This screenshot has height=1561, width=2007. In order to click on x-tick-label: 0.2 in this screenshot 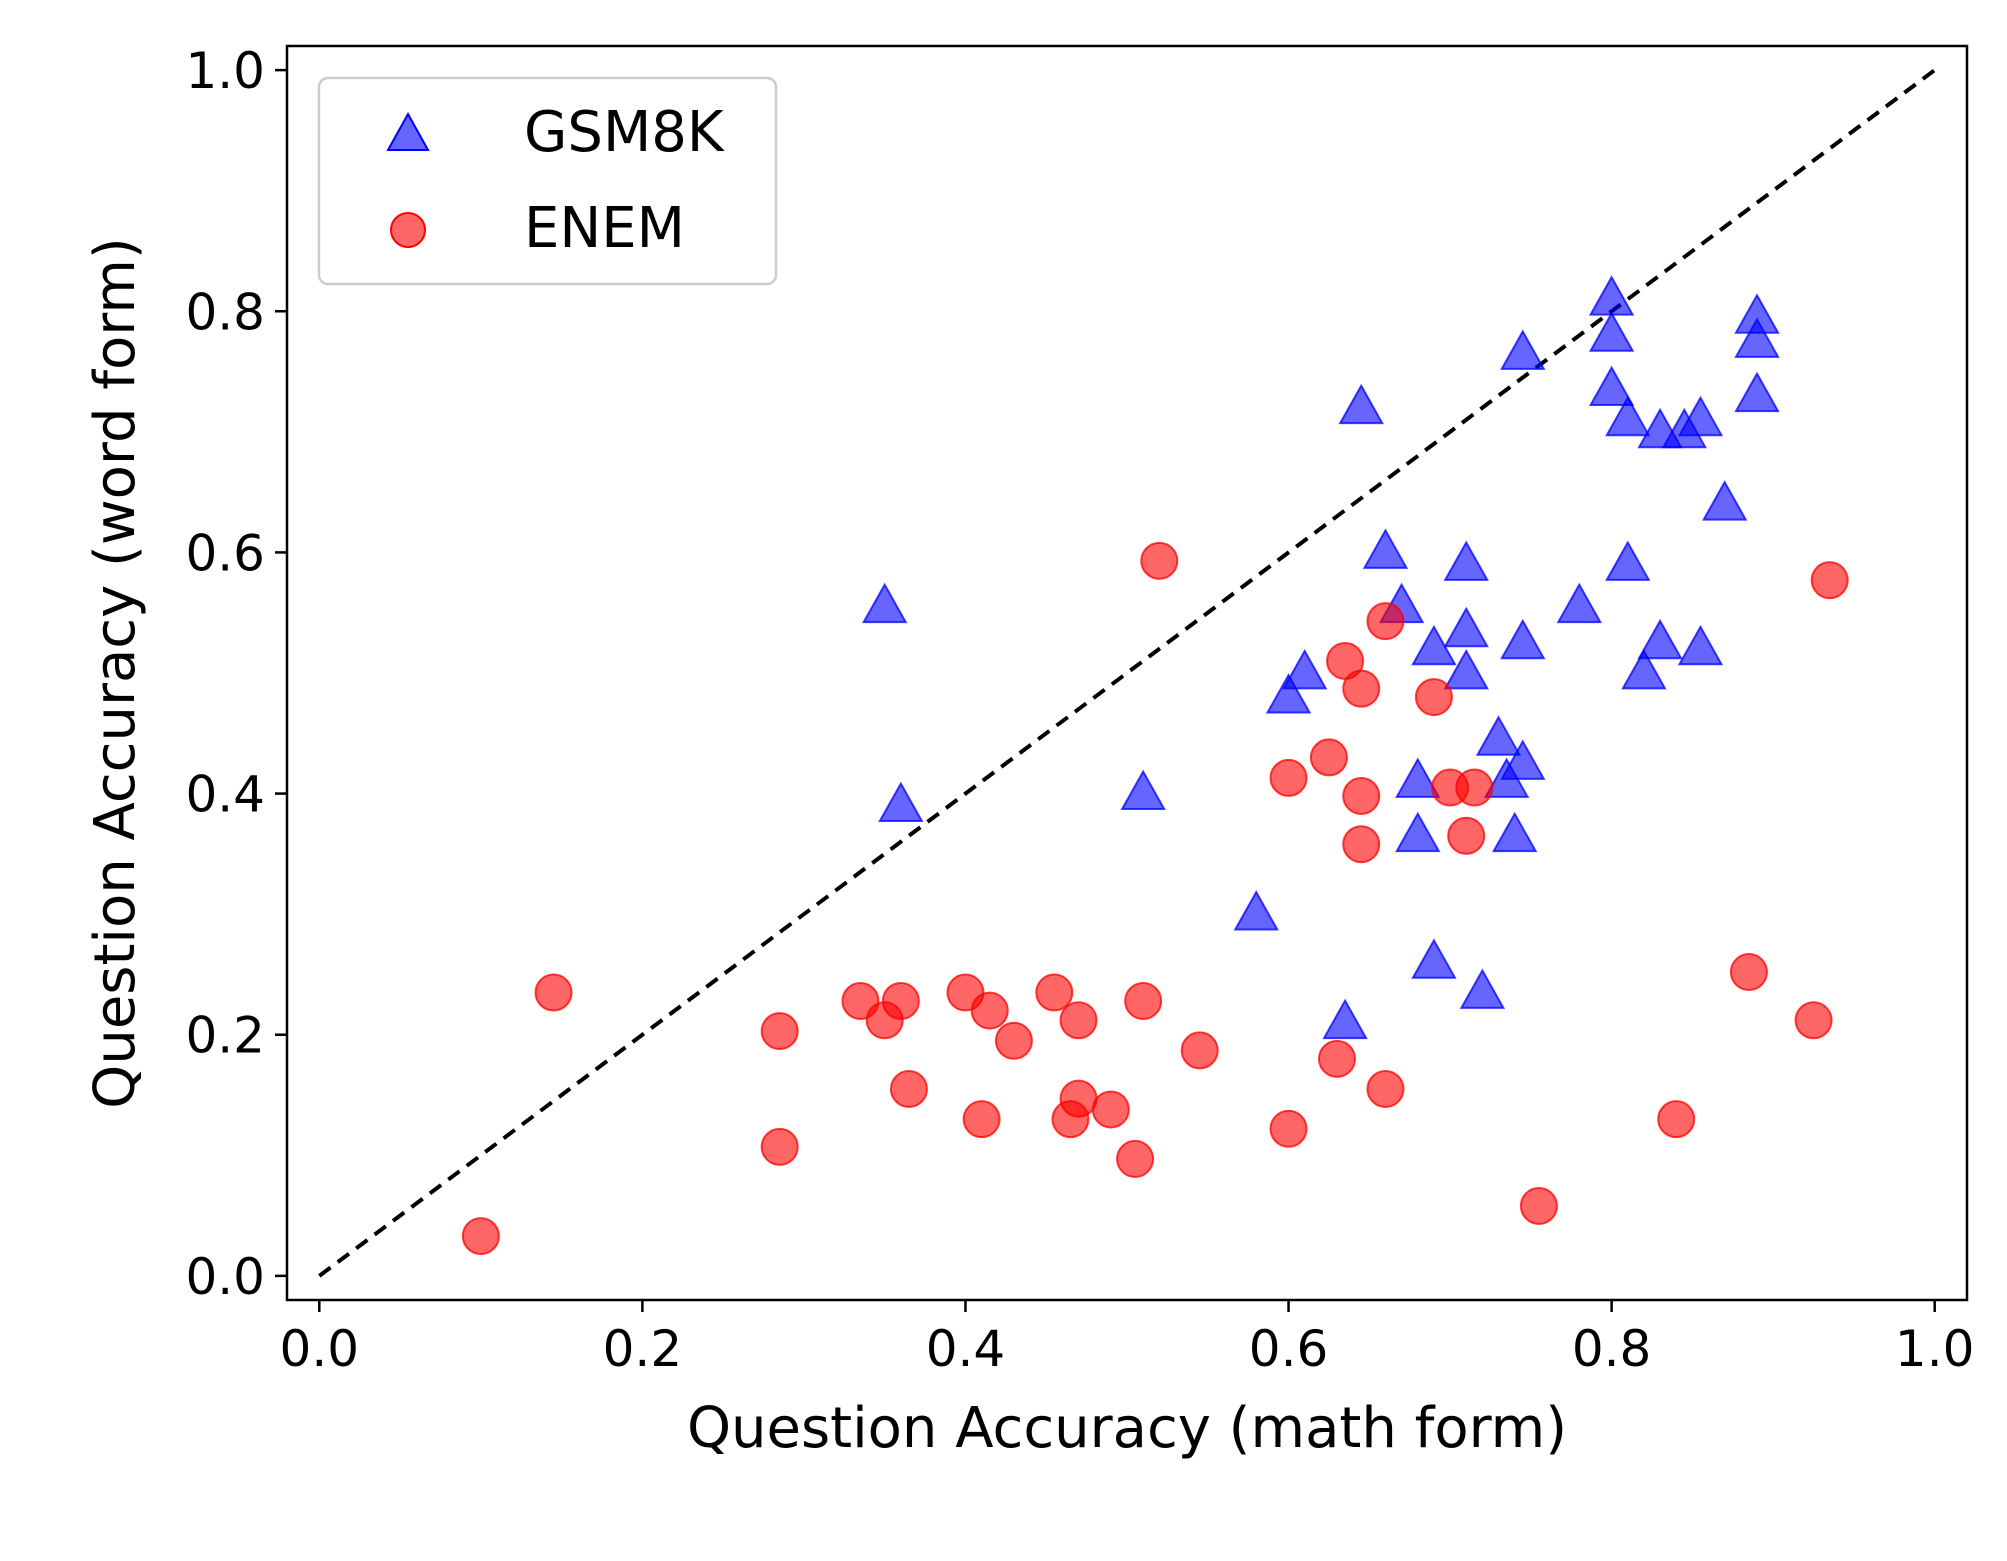, I will do `click(643, 1349)`.